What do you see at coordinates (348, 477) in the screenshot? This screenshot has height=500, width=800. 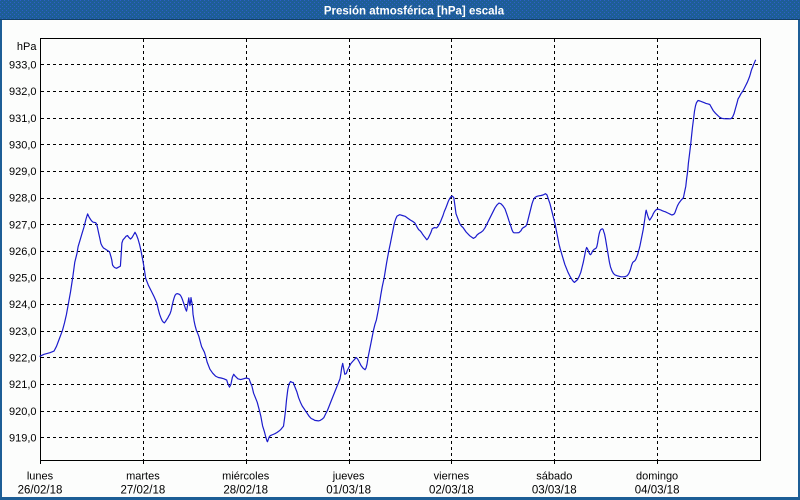 I see `svg-text: jueves` at bounding box center [348, 477].